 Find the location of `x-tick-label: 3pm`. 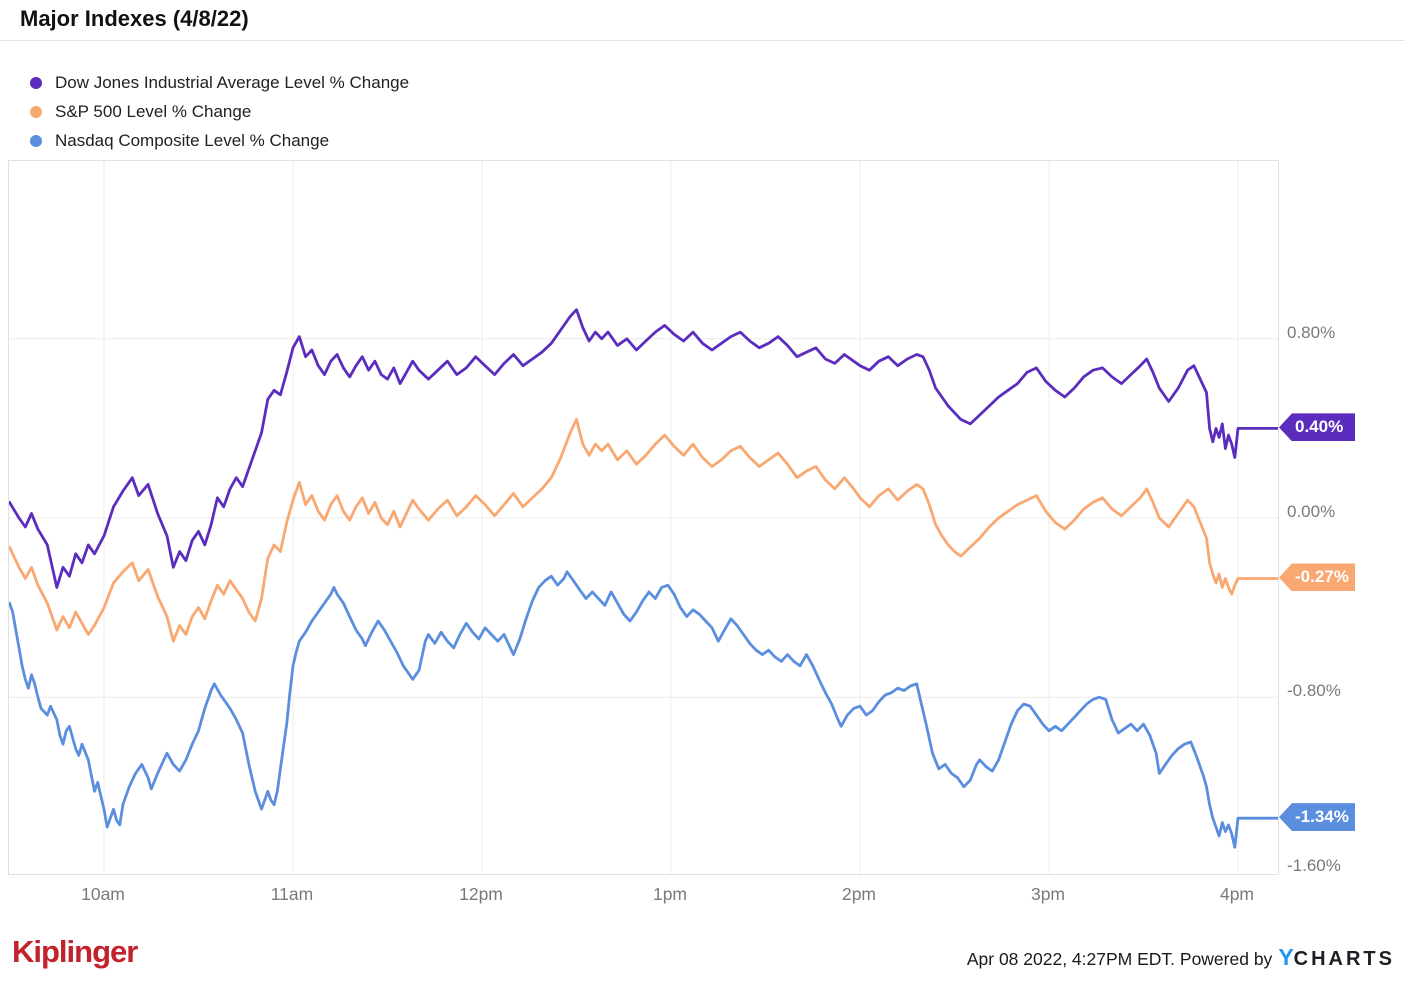

x-tick-label: 3pm is located at coordinates (1048, 894).